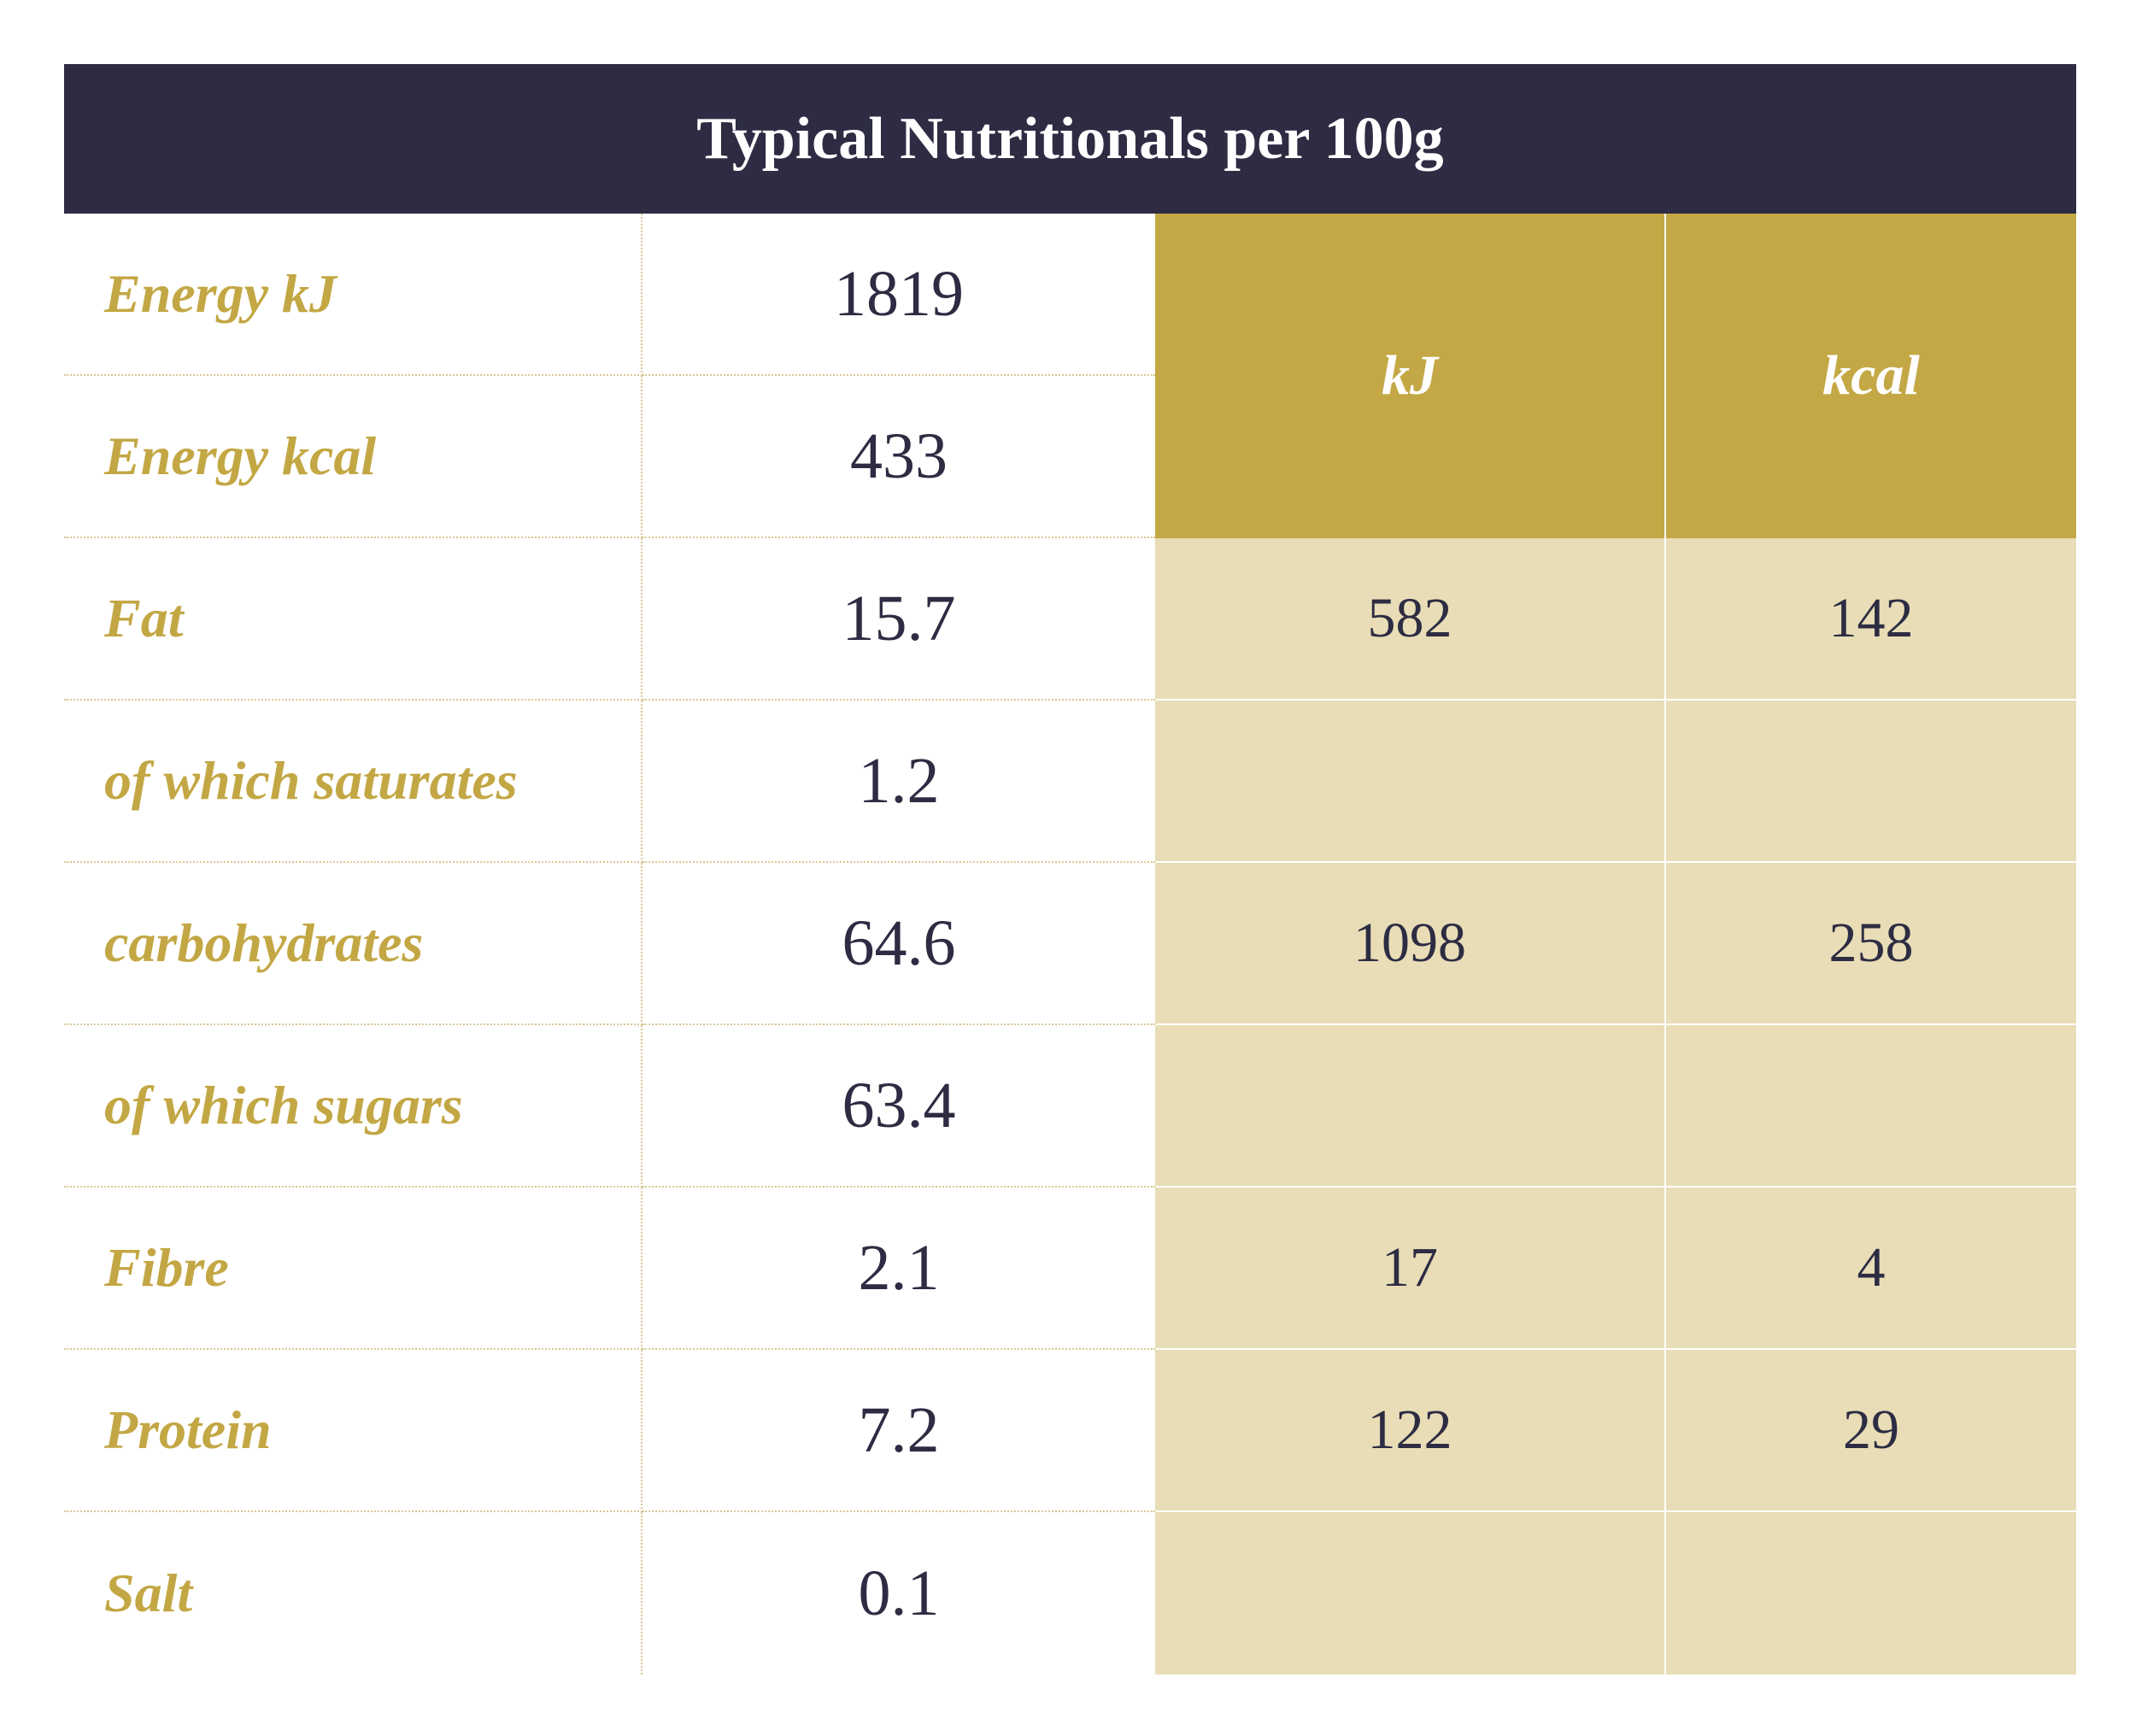 The height and width of the screenshot is (1736, 2136). Describe the element at coordinates (899, 1431) in the screenshot. I see `row-value-protein: 7.2` at that location.